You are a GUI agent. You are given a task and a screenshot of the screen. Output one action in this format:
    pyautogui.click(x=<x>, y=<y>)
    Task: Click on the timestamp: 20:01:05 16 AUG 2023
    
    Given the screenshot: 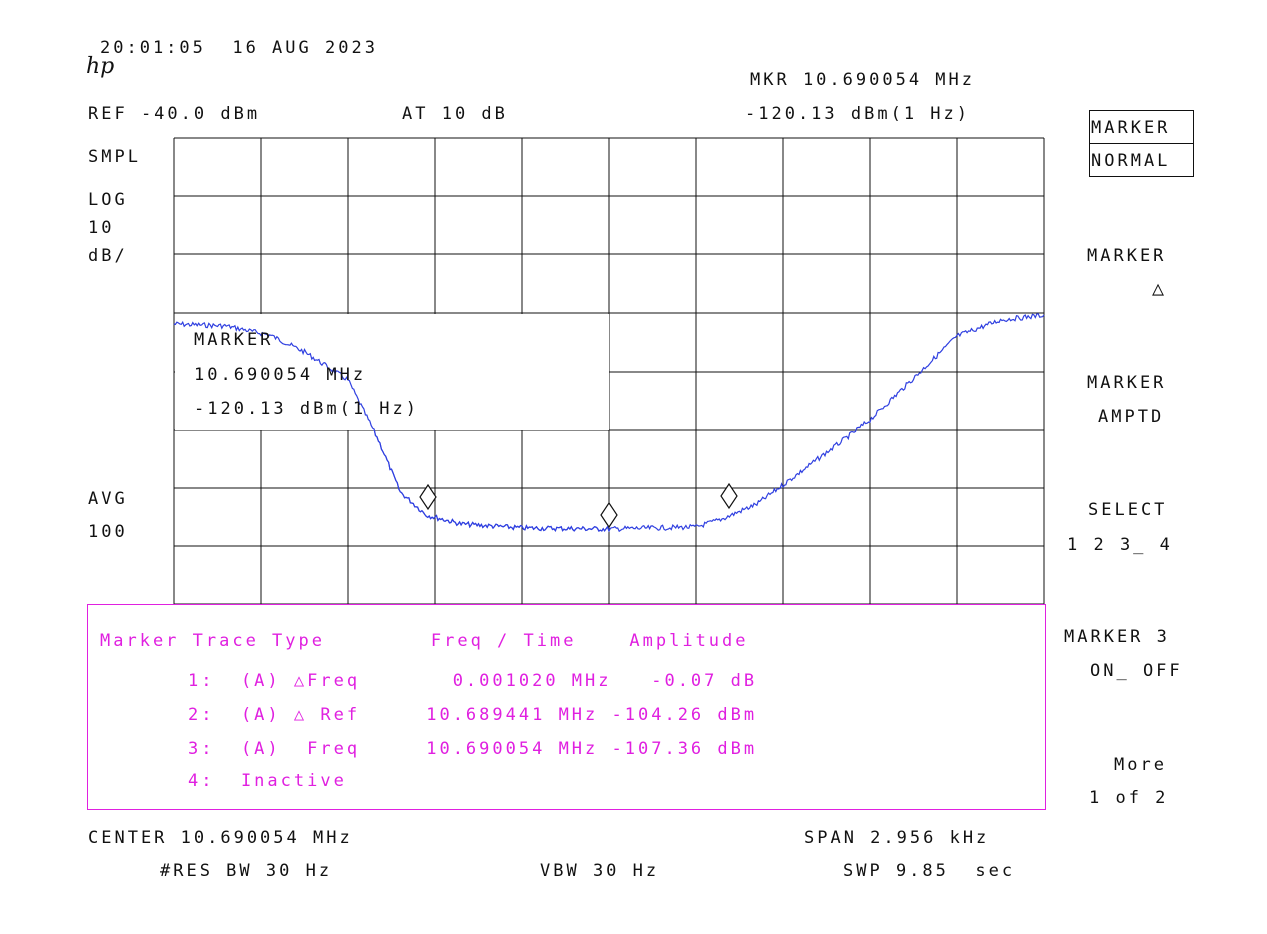 What is the action you would take?
    pyautogui.click(x=239, y=48)
    